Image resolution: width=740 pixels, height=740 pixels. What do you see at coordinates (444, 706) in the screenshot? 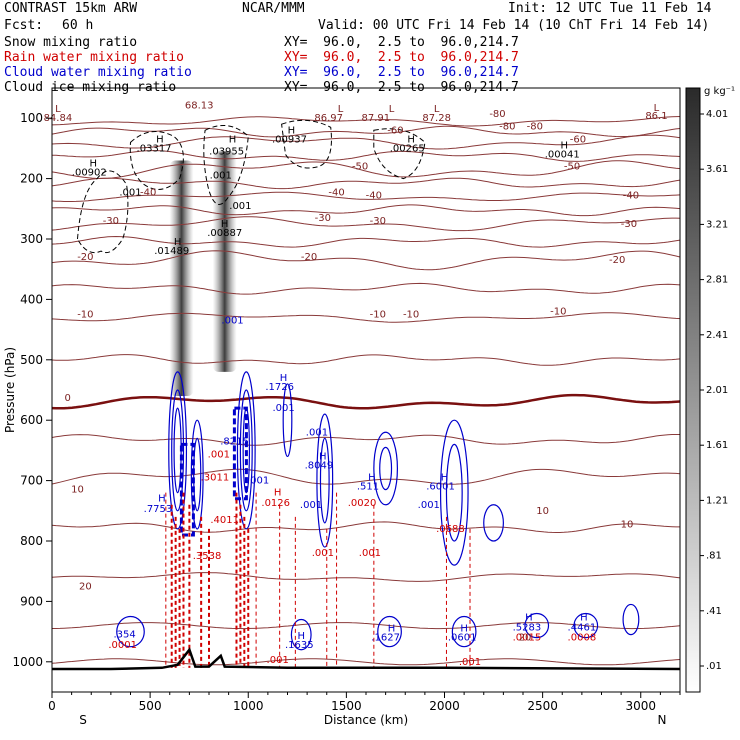
I see `x-tick-label-4: 2000` at bounding box center [444, 706].